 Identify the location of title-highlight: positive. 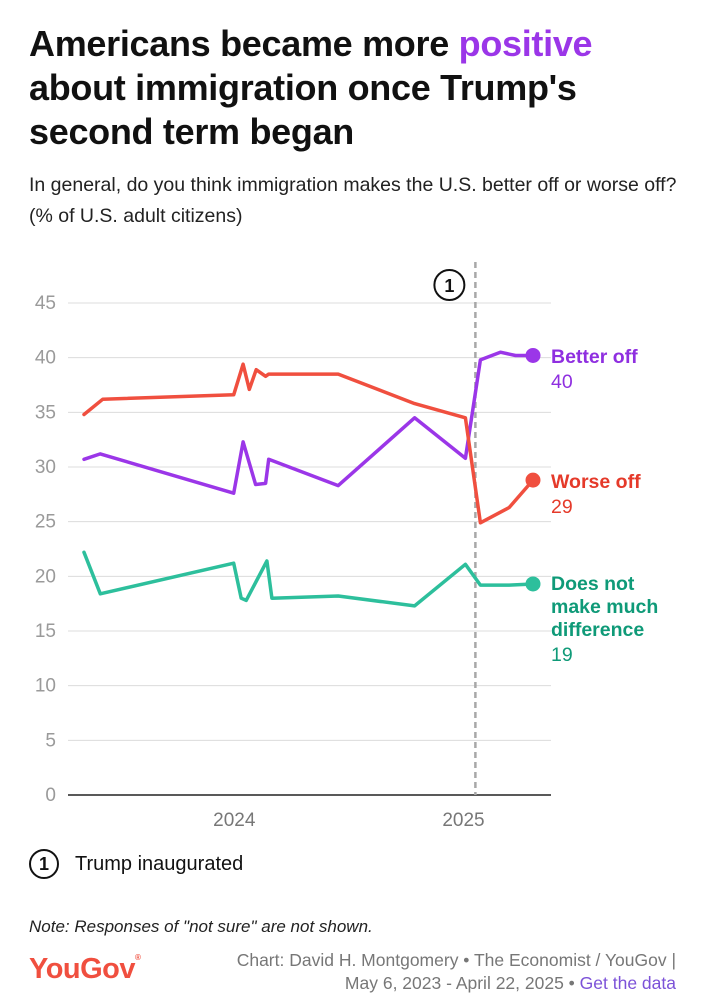
(525, 43).